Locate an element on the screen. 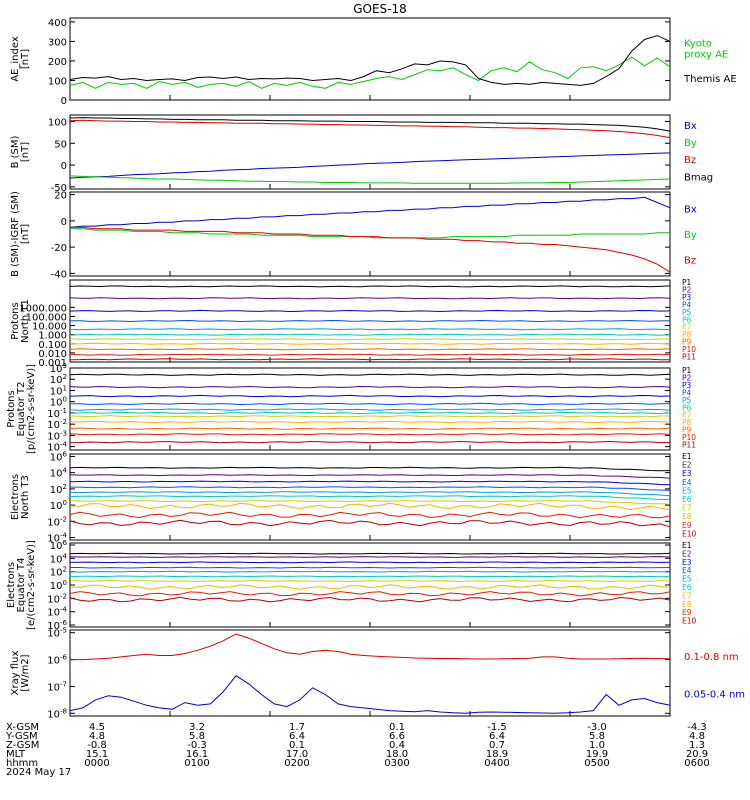  y-tick-label: -50 is located at coordinates (59, 188).